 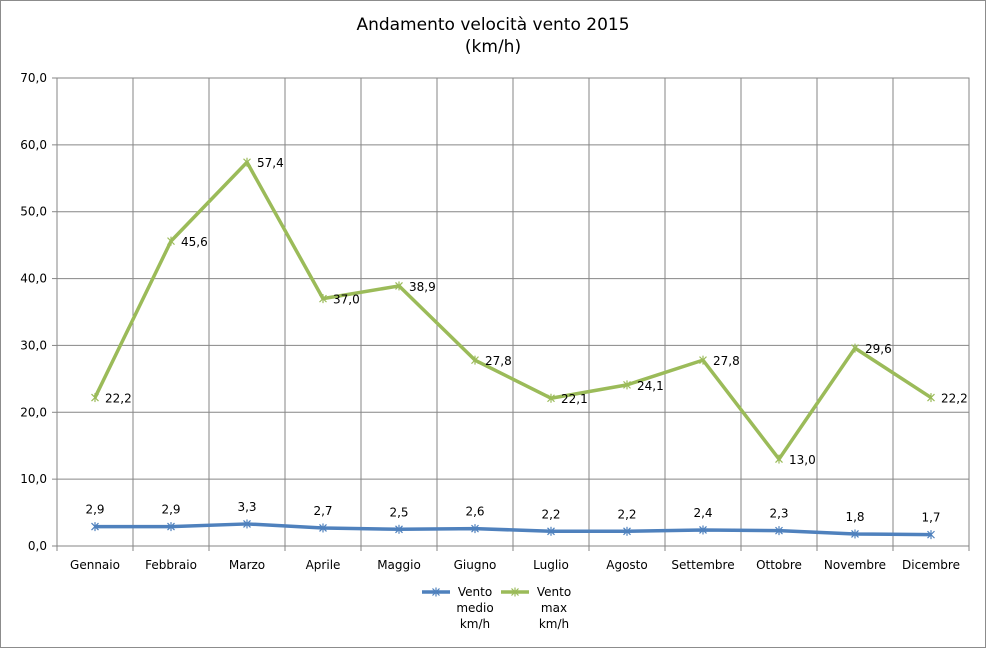 I want to click on data-label: 1,8, so click(x=854, y=517).